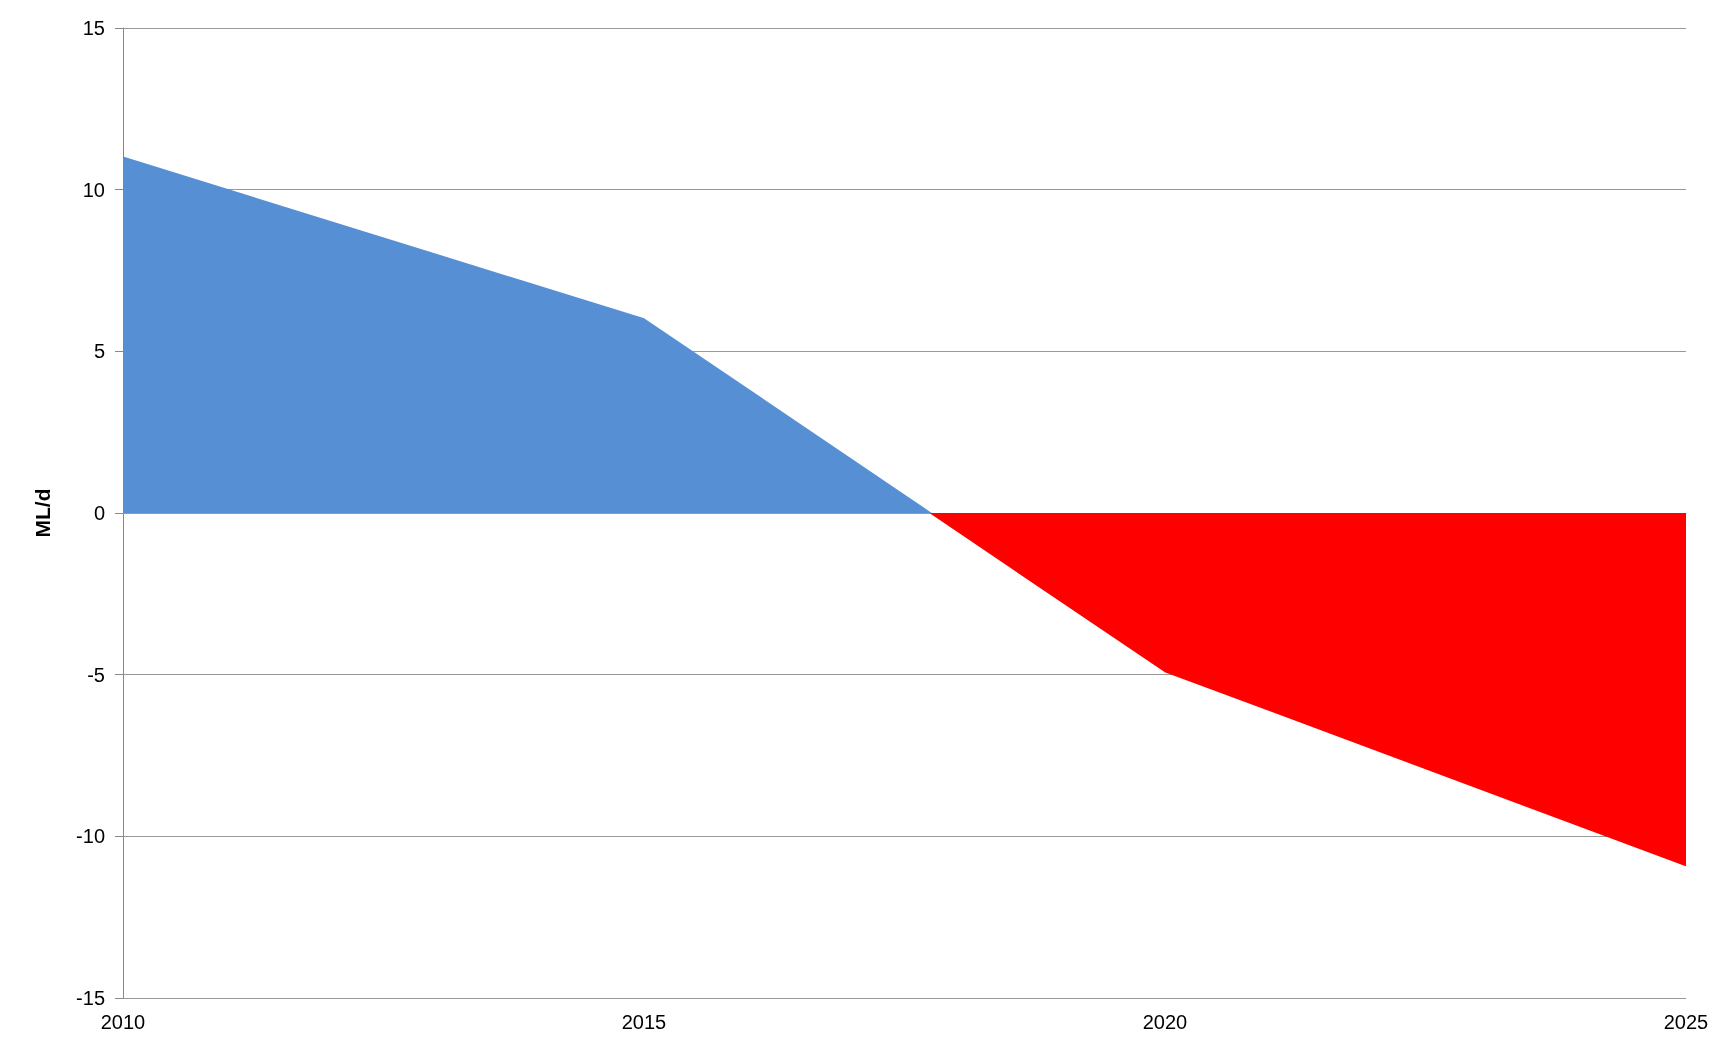 This screenshot has width=1729, height=1046. I want to click on x-tick-label: 2010, so click(123, 1022).